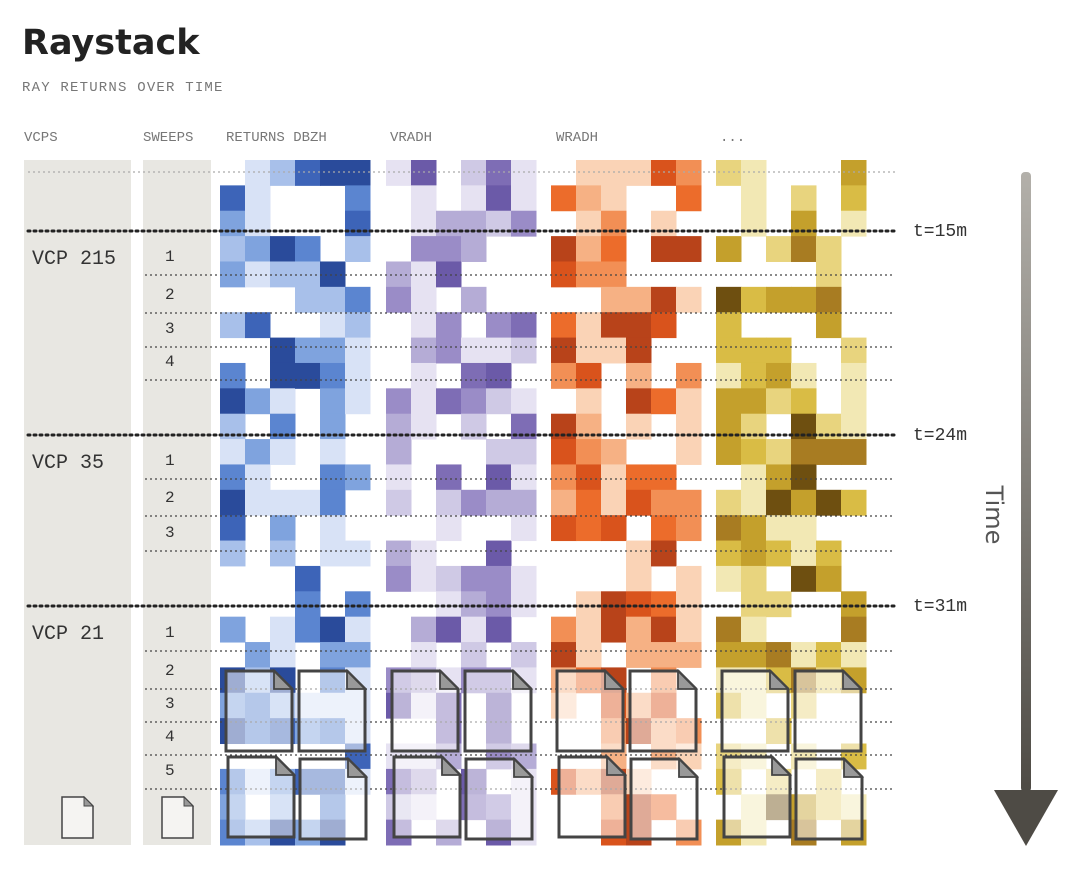 Image resolution: width=1080 pixels, height=871 pixels. What do you see at coordinates (577, 138) in the screenshot?
I see `column-header: WRADH` at bounding box center [577, 138].